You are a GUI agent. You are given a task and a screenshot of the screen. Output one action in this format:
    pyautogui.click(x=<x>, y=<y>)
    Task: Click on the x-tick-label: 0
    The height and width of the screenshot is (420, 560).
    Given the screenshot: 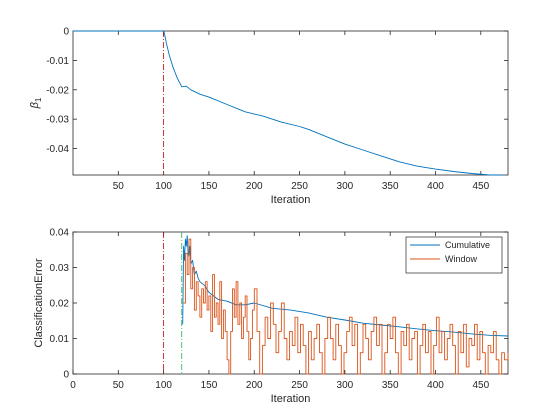 What is the action you would take?
    pyautogui.click(x=73, y=385)
    